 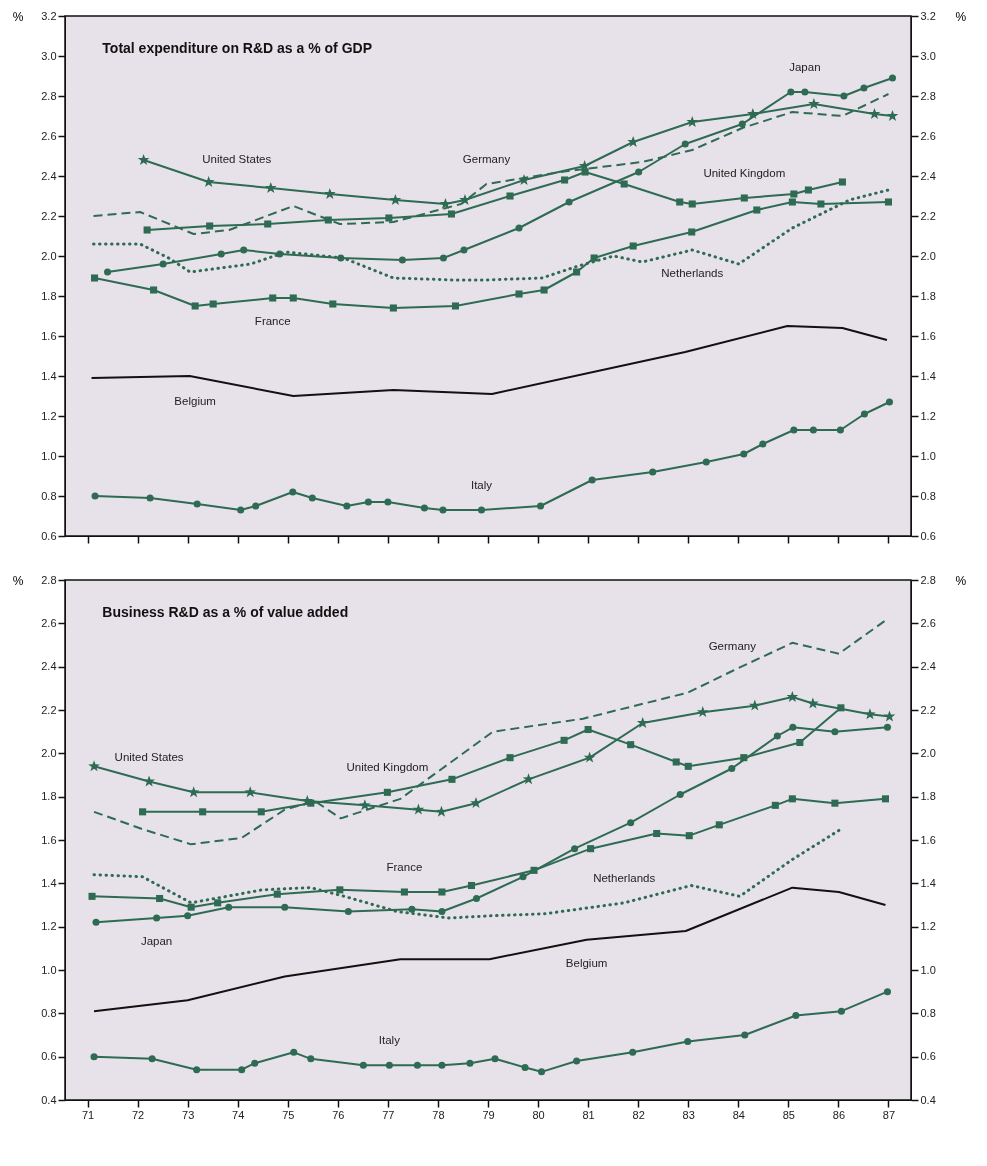 What do you see at coordinates (225, 612) in the screenshot?
I see `text: Business R&D as a % of value added` at bounding box center [225, 612].